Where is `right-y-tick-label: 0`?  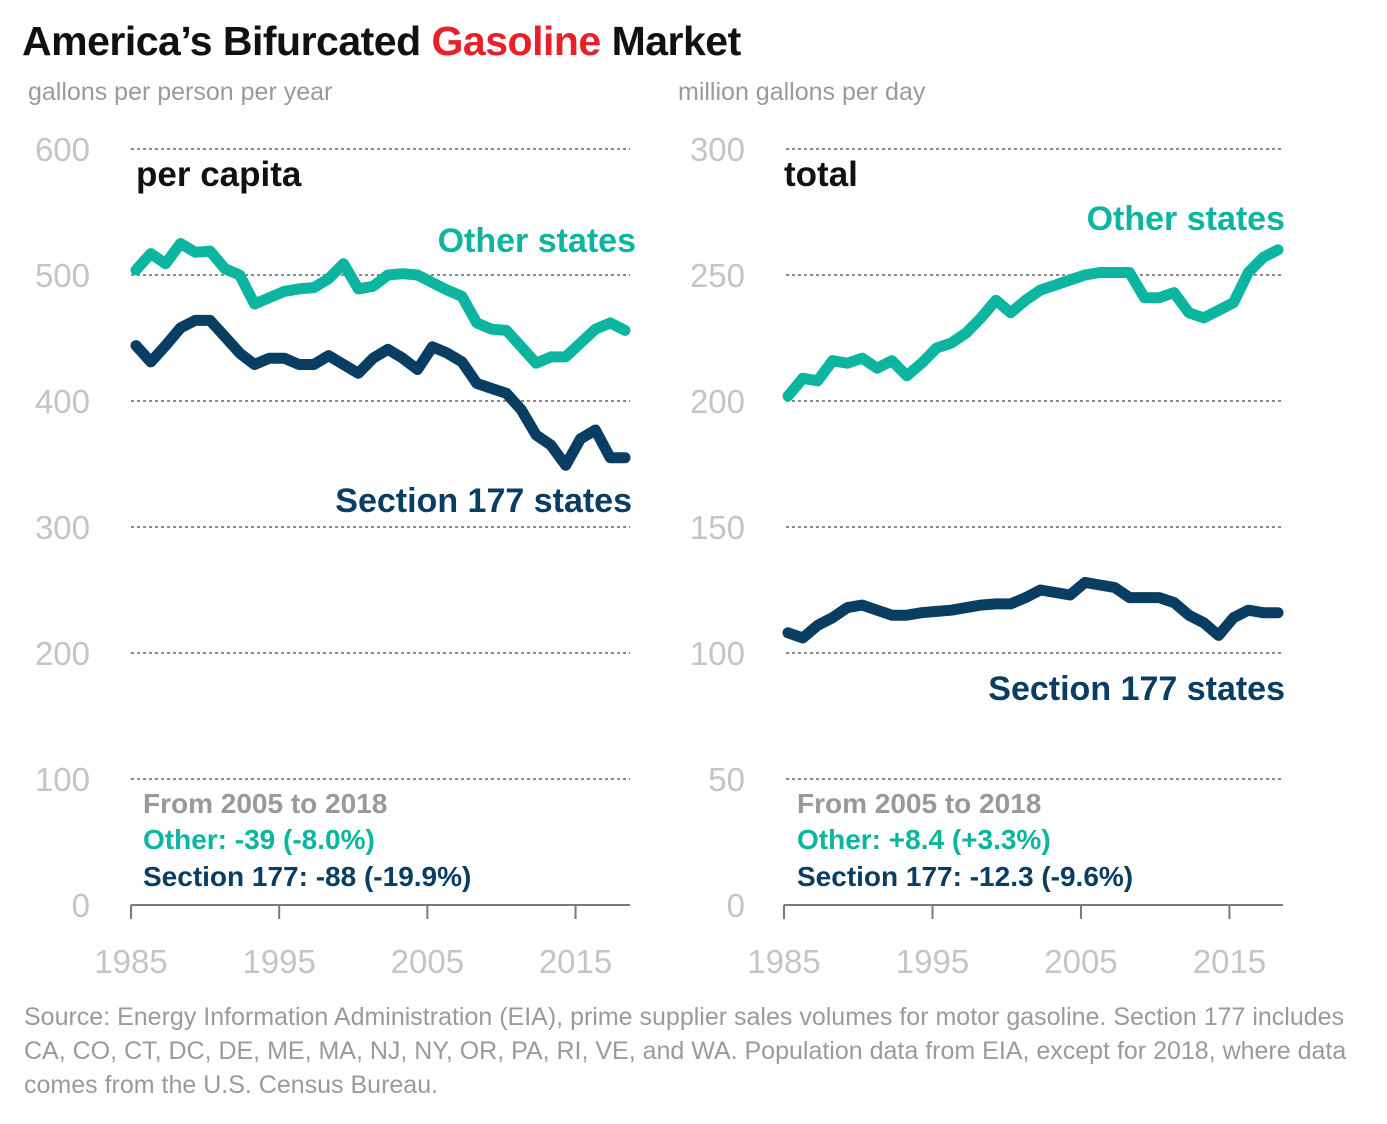 right-y-tick-label: 0 is located at coordinates (736, 905).